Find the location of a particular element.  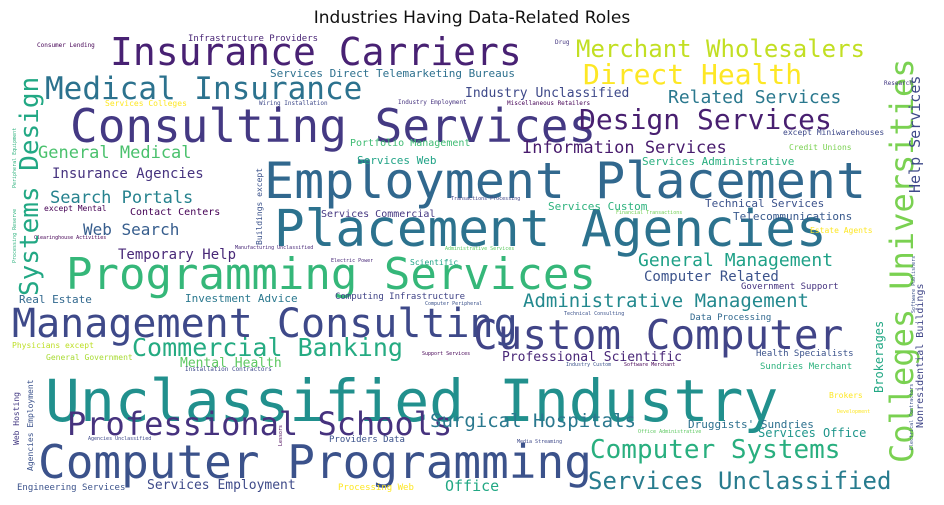

word-services-colleges: Services Colleges is located at coordinates (146, 103).